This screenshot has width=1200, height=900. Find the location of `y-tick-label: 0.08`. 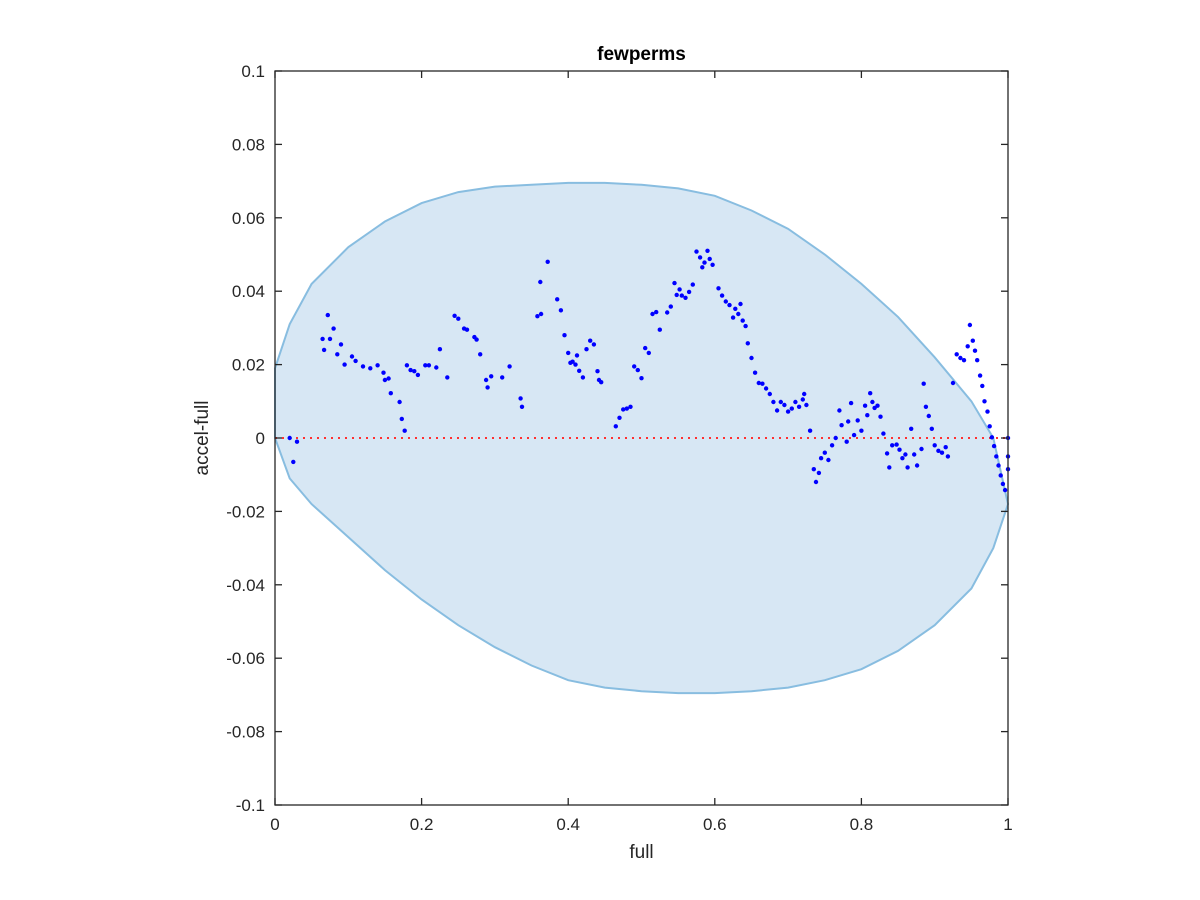

y-tick-label: 0.08 is located at coordinates (248, 144).